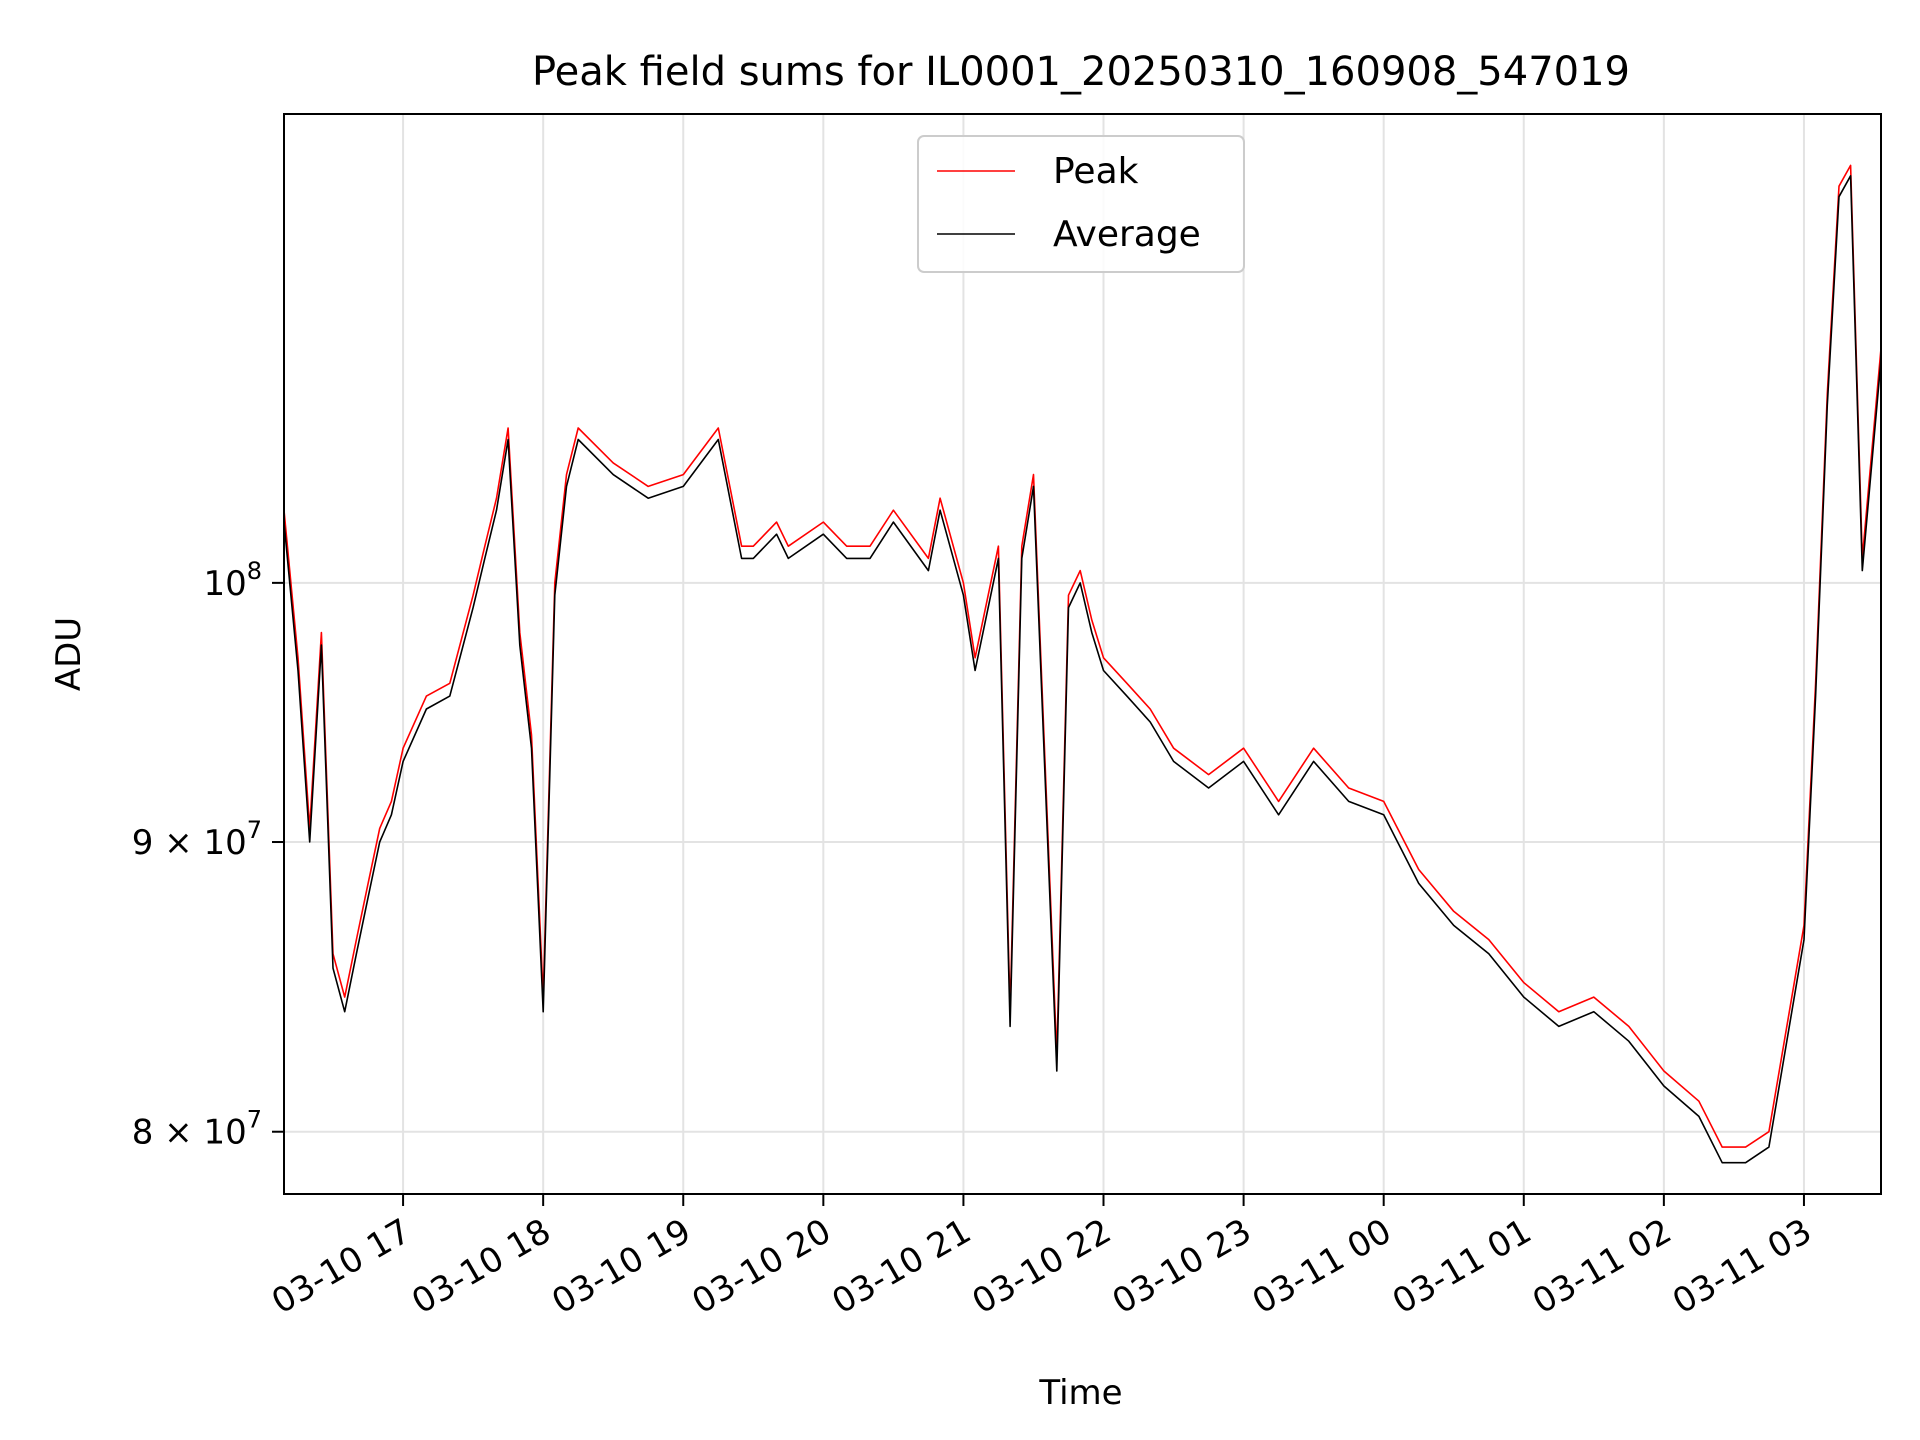 Image resolution: width=1920 pixels, height=1440 pixels. I want to click on legend-box, so click(1081, 204).